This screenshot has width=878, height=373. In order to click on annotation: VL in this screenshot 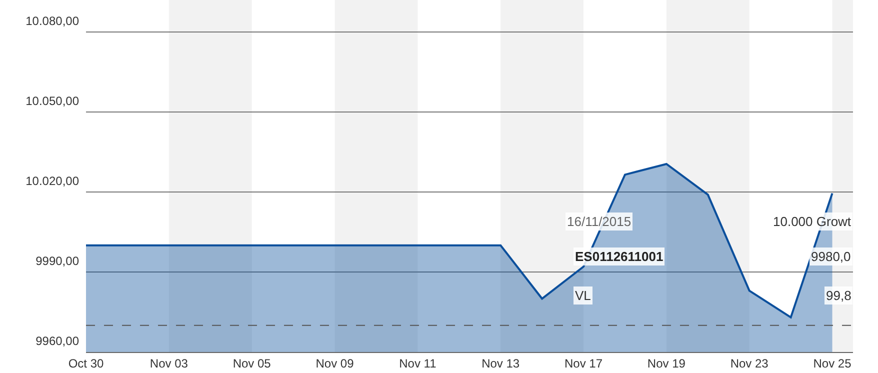, I will do `click(583, 295)`.